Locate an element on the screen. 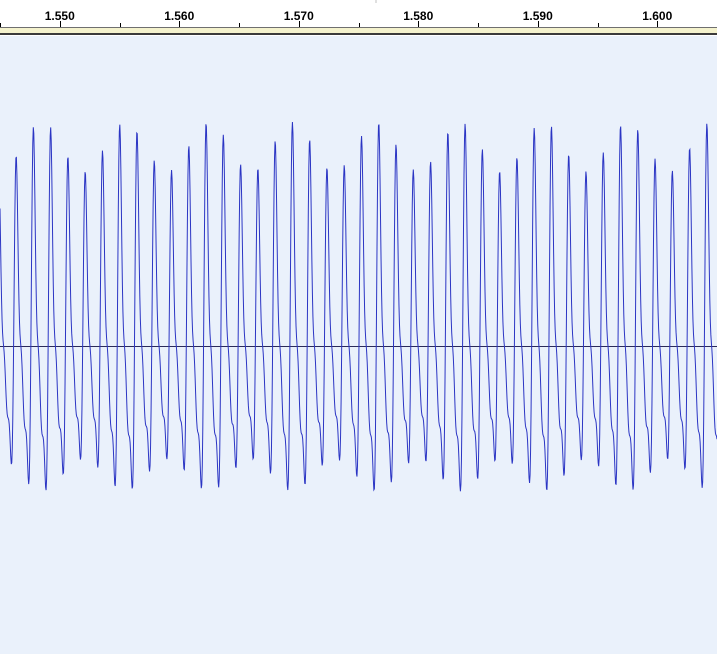 The width and height of the screenshot is (717, 654). ruler-ticks is located at coordinates (329, 13).